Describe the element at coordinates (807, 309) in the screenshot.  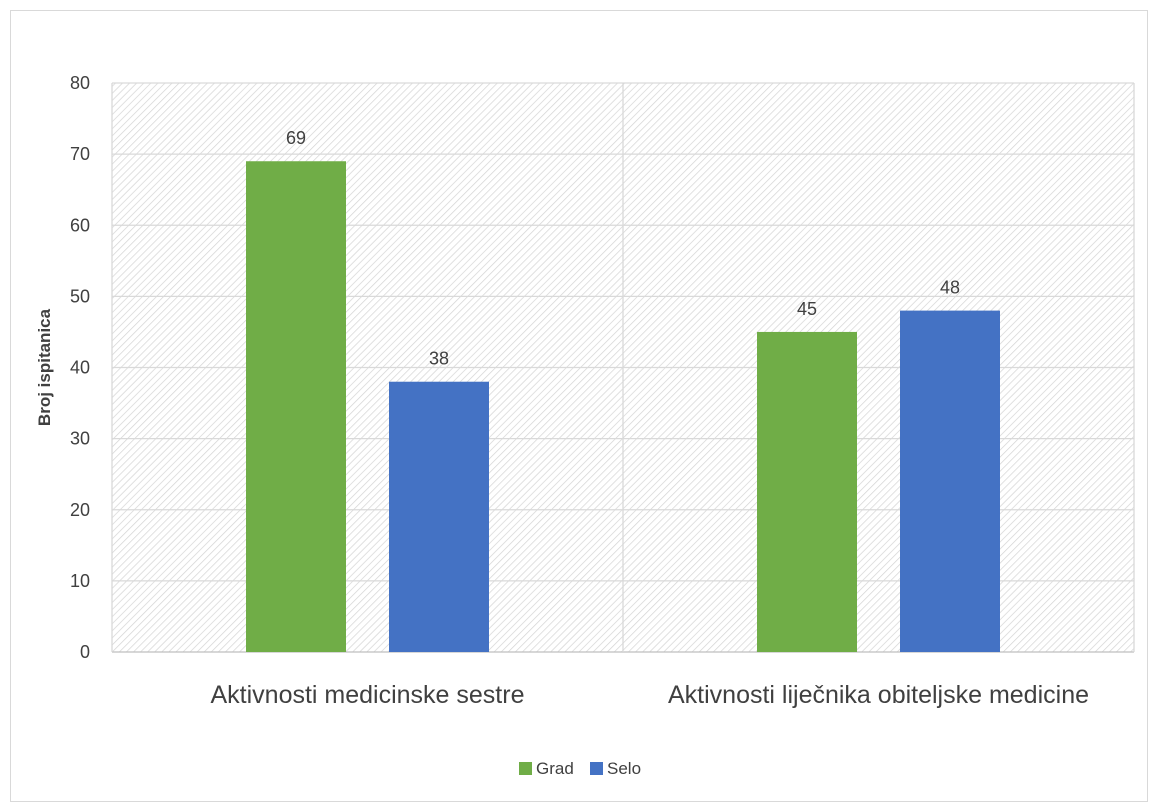
I see `data-label: 45` at that location.